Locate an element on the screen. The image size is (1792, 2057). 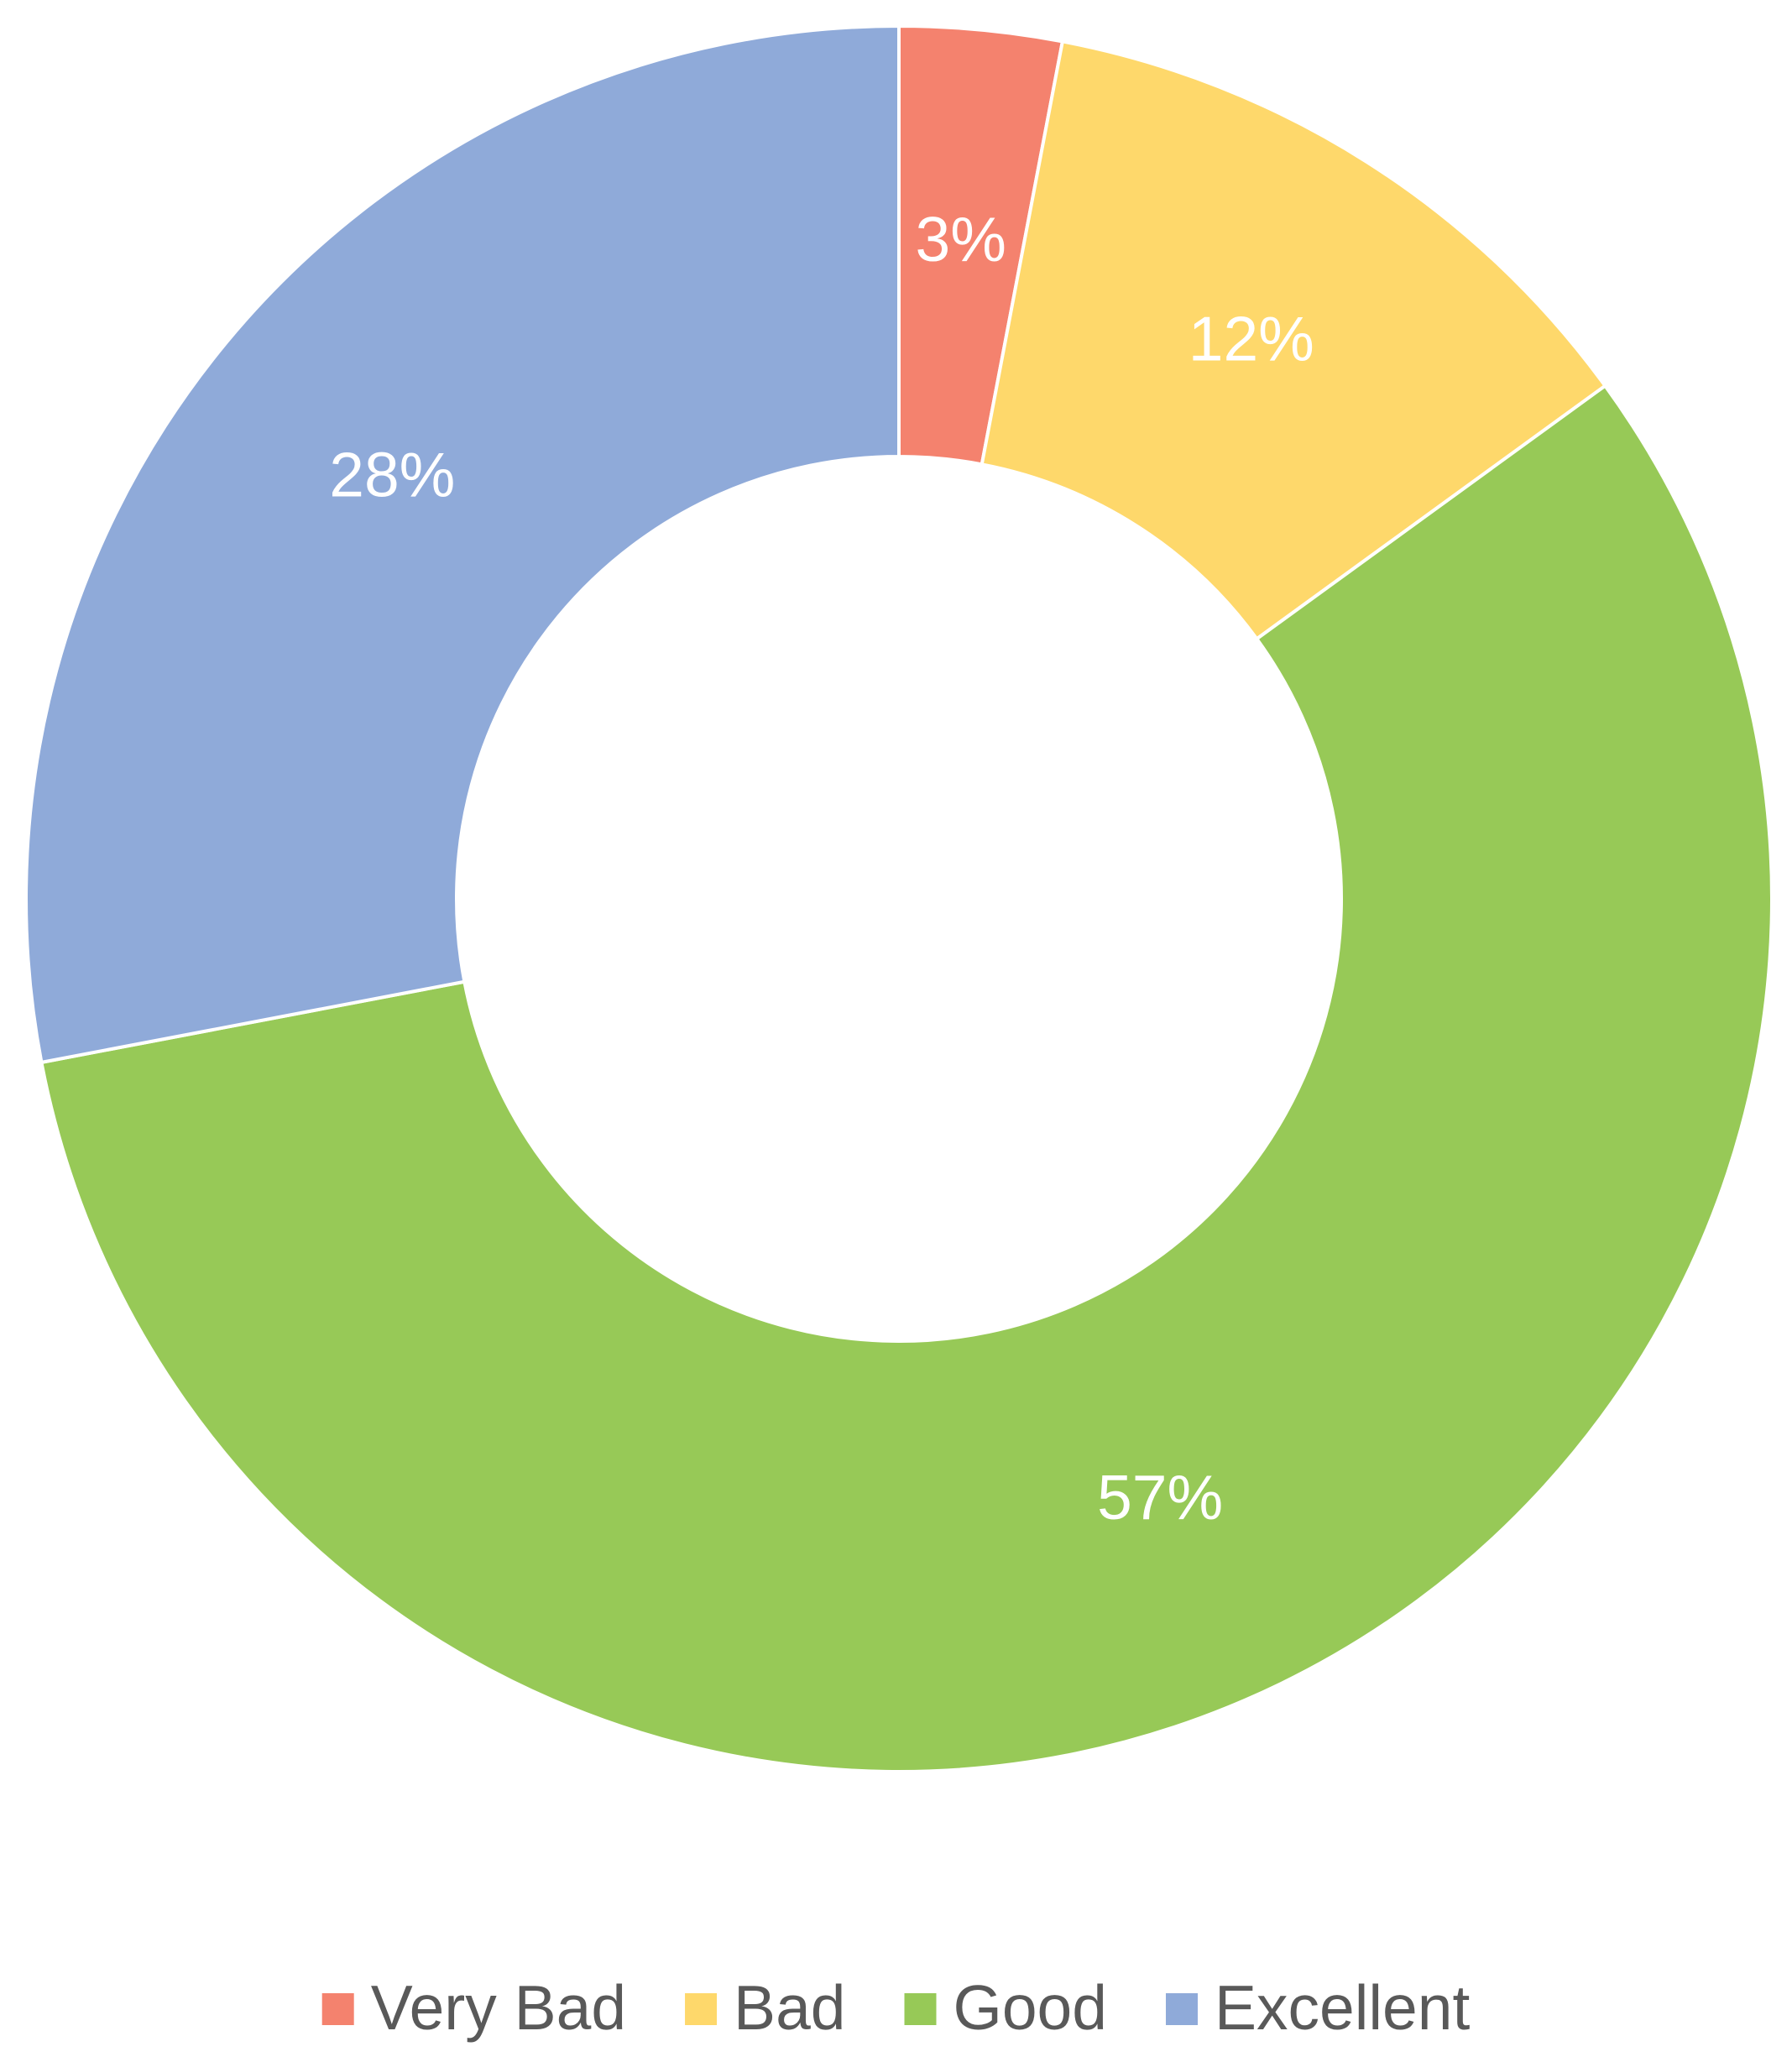
legend-label: Good is located at coordinates (1030, 2007).